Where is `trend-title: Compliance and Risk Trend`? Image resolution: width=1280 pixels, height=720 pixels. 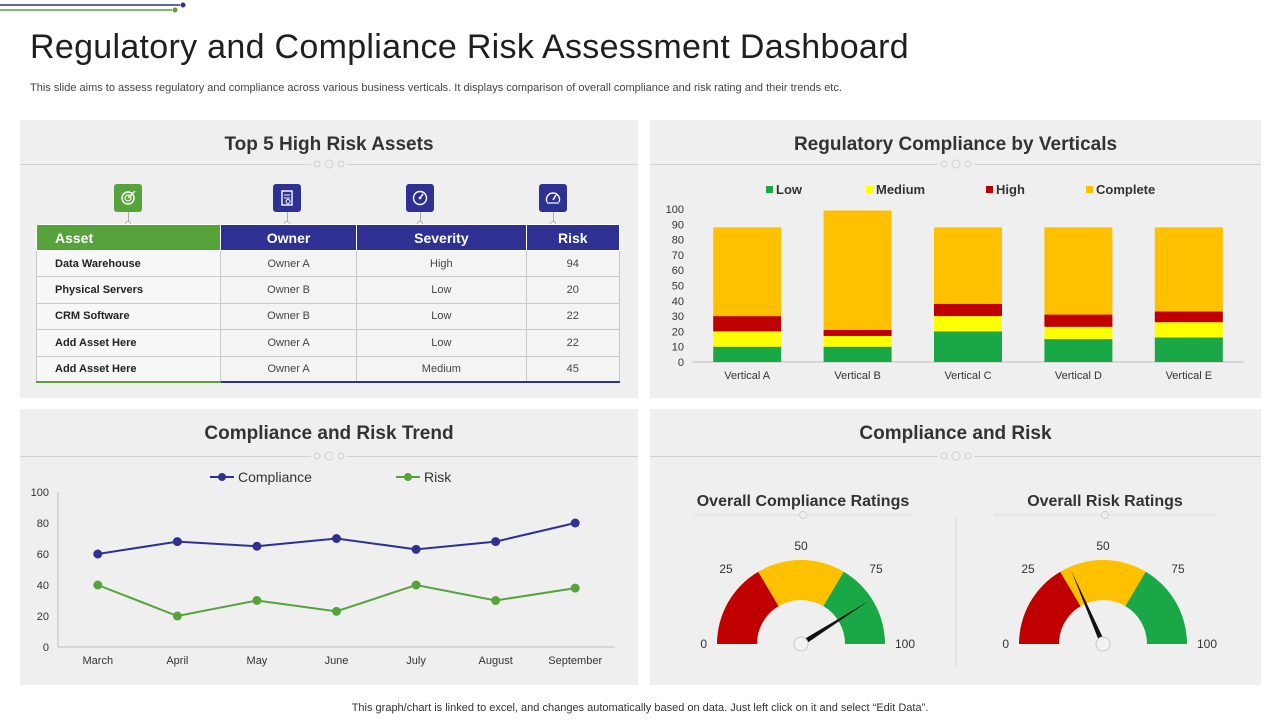 trend-title: Compliance and Risk Trend is located at coordinates (329, 433).